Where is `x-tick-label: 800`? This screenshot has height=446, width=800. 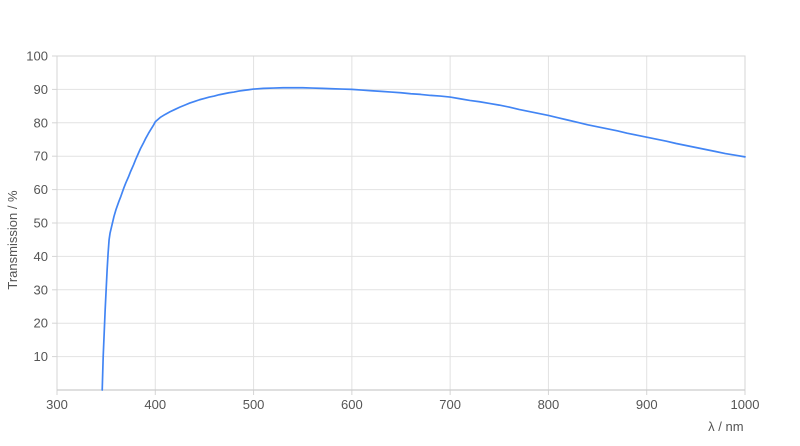 x-tick-label: 800 is located at coordinates (549, 404).